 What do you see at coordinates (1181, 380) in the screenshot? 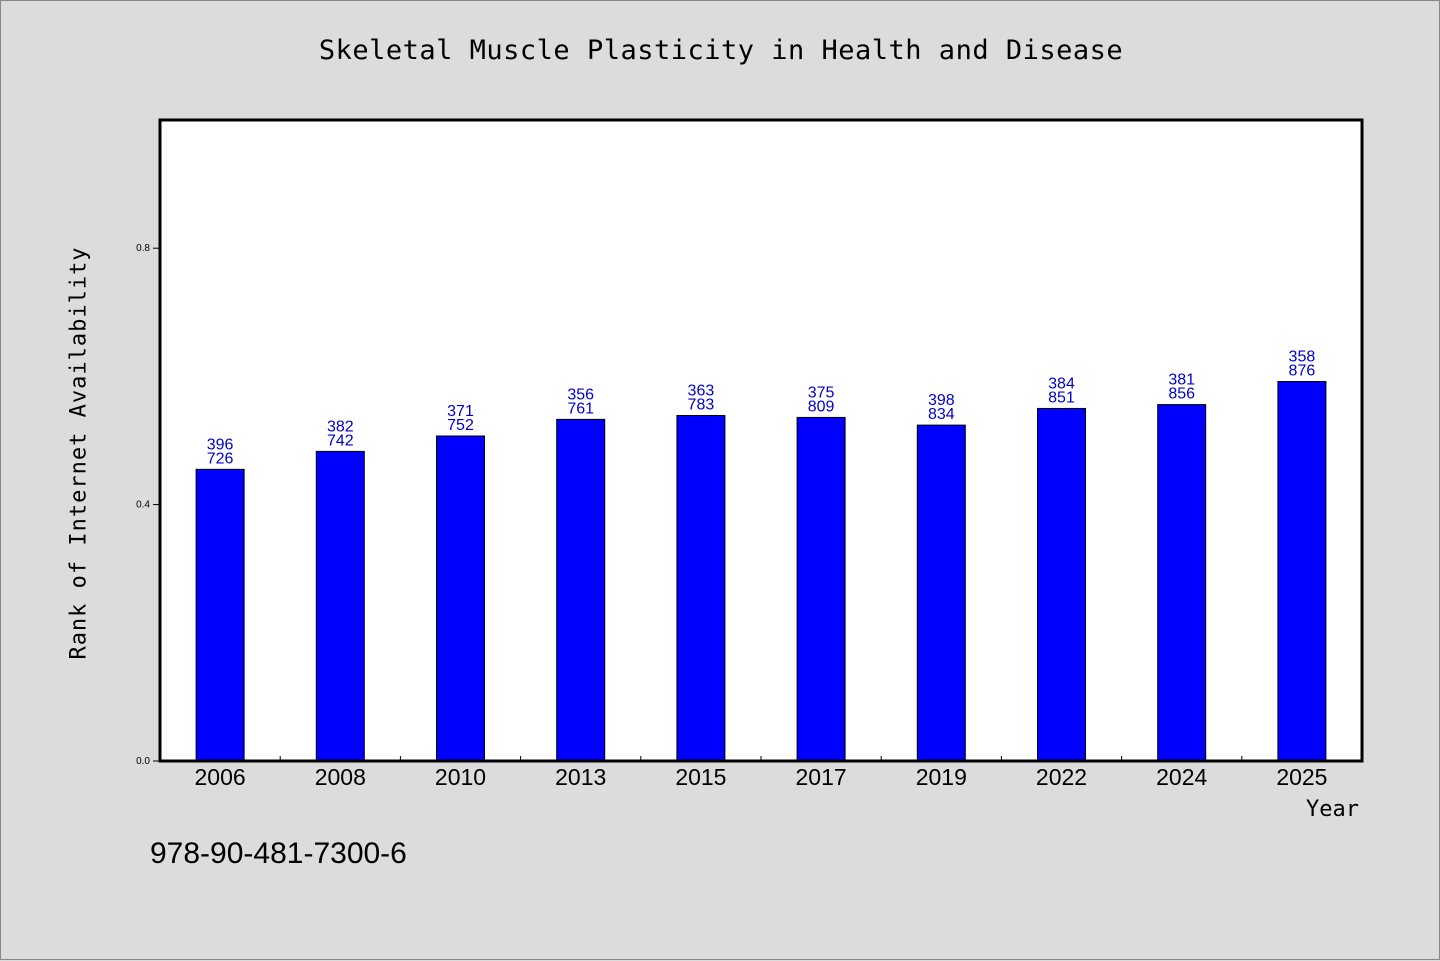
I see `bar-label-top: 381` at bounding box center [1181, 380].